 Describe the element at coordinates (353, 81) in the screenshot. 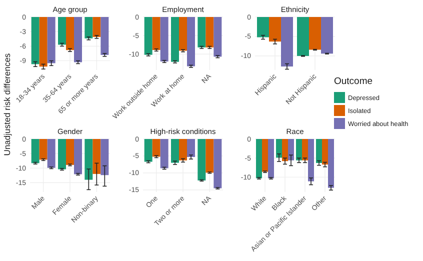

I see `legend-title: Outcome` at that location.